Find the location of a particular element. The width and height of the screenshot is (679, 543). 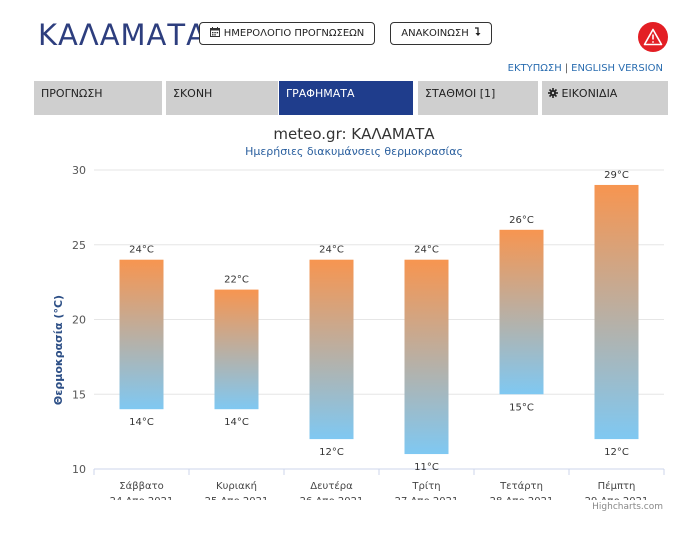

tab-dust: ΣΚΟΝΗ is located at coordinates (222, 98).